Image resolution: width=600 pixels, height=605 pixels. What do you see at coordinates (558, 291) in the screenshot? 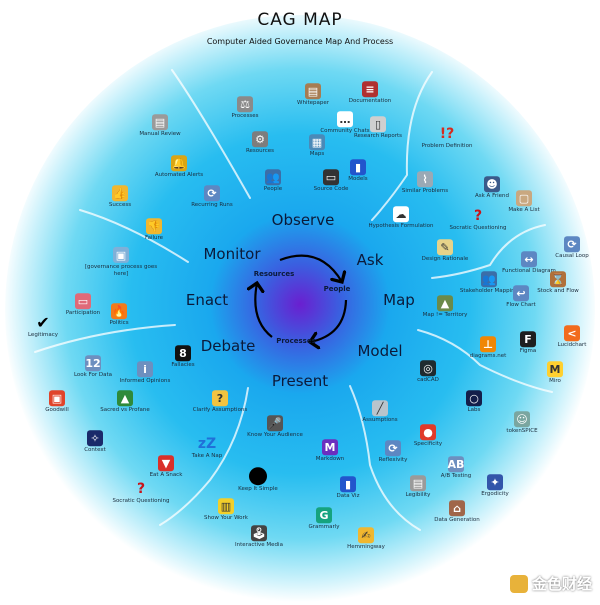
I see `map-item-label: Stock and Flow` at bounding box center [558, 291].